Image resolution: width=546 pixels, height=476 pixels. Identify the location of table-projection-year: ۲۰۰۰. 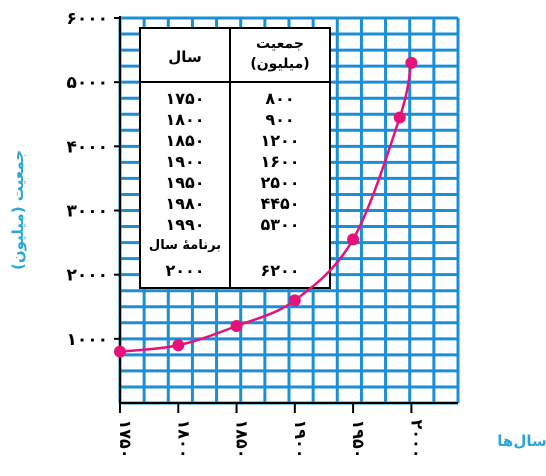
(184, 270).